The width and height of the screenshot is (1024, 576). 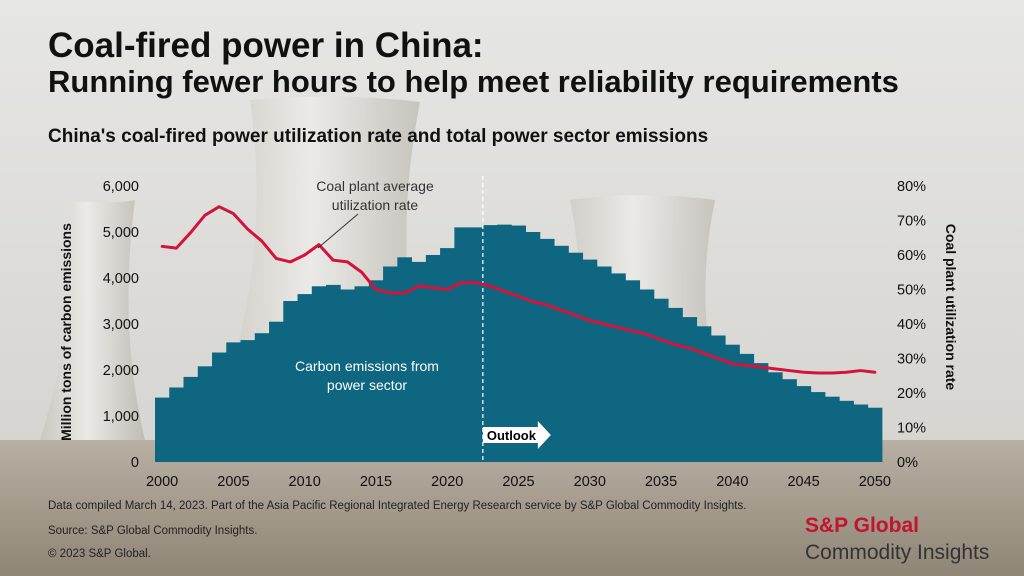 What do you see at coordinates (862, 525) in the screenshot?
I see `brand-logo-text: S&P Global` at bounding box center [862, 525].